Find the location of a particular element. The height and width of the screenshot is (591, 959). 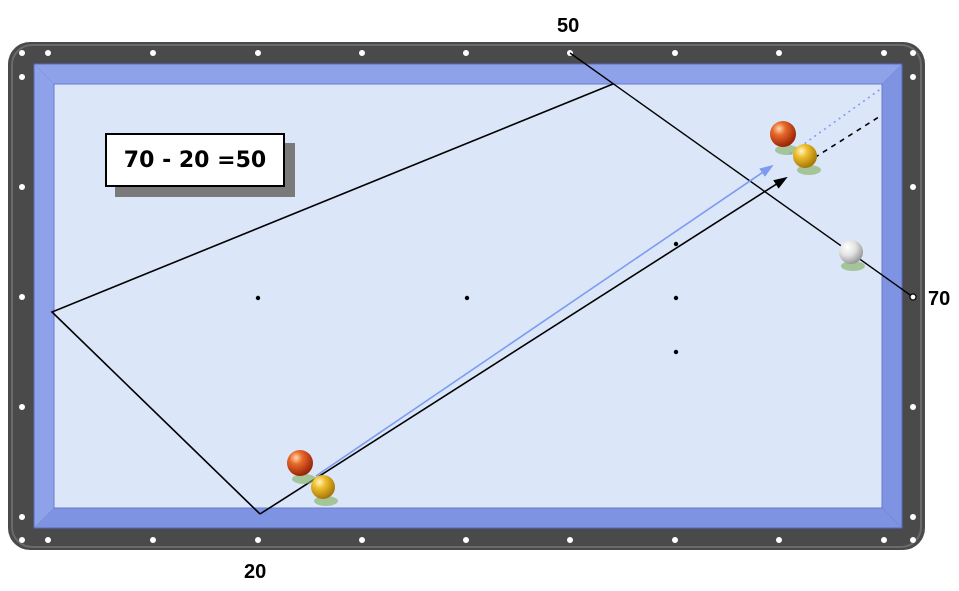

yellow-ball-end is located at coordinates (805, 156).